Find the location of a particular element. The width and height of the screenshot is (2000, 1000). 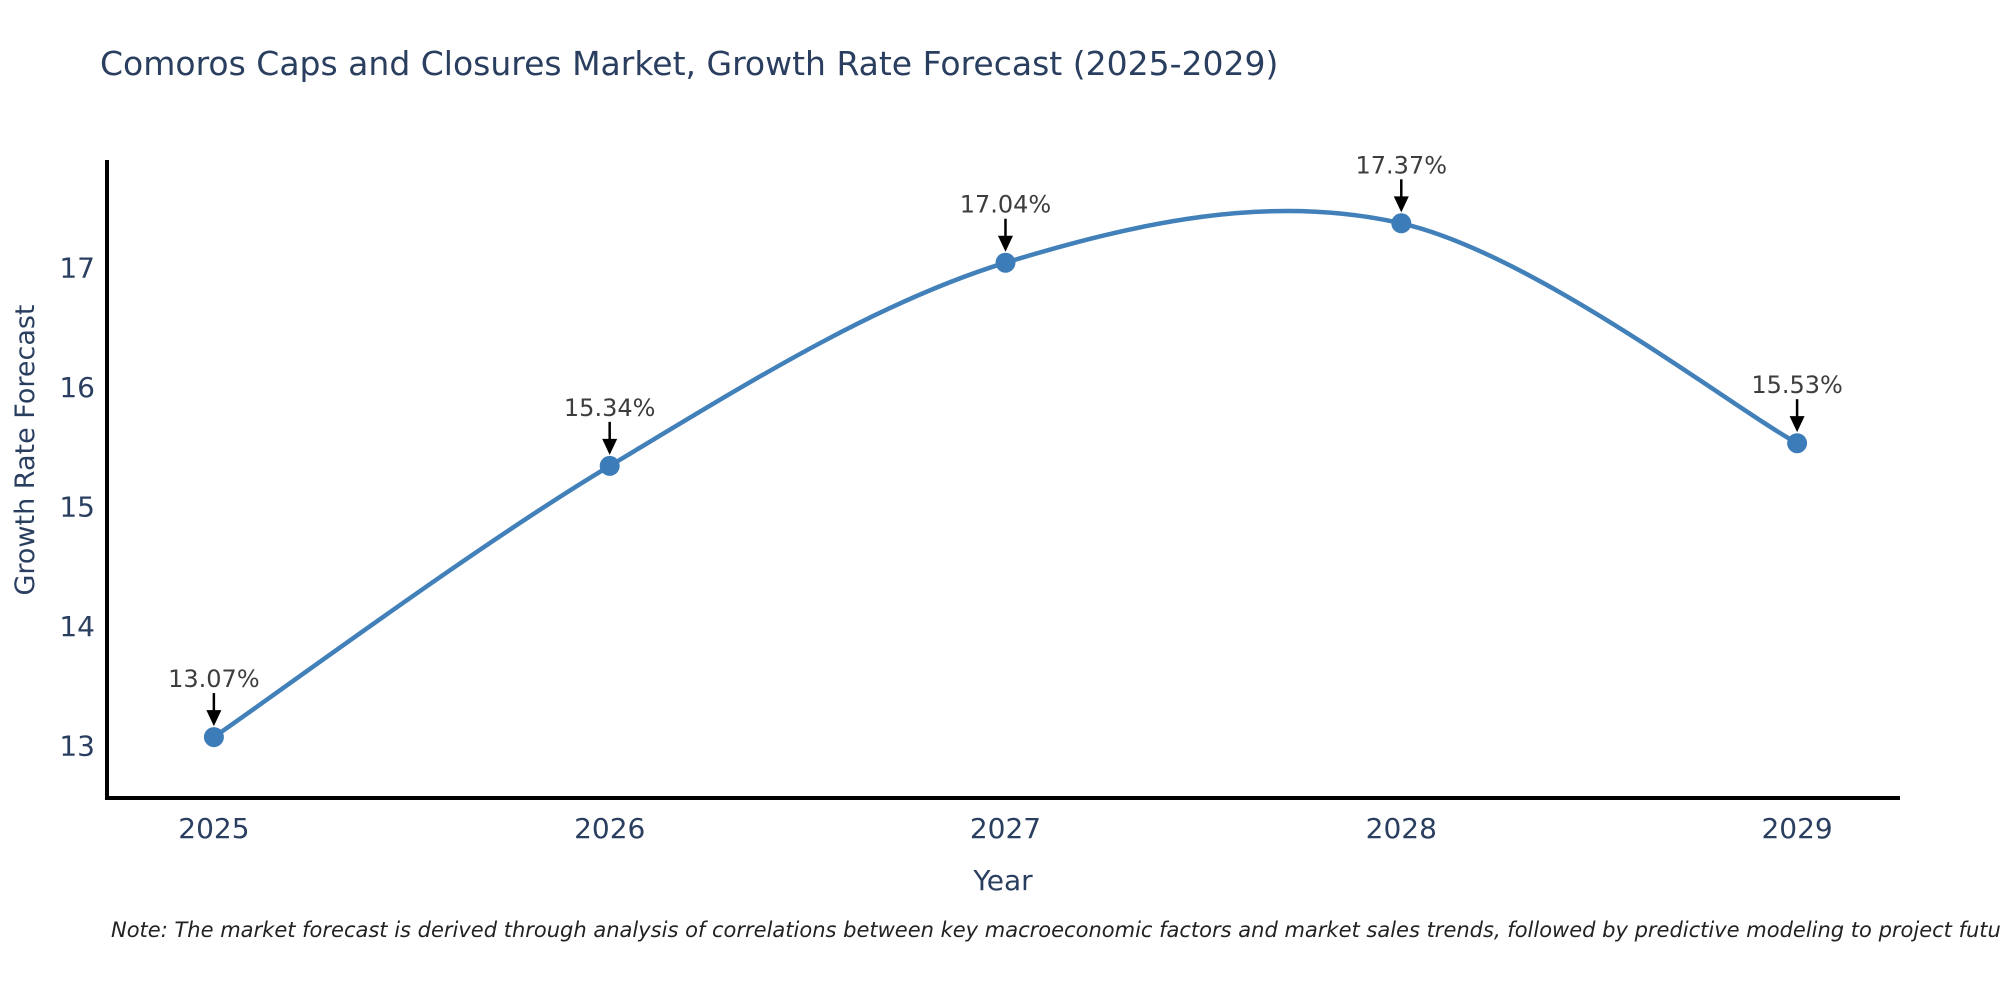

y-tick-13: 13 is located at coordinates (77, 745).